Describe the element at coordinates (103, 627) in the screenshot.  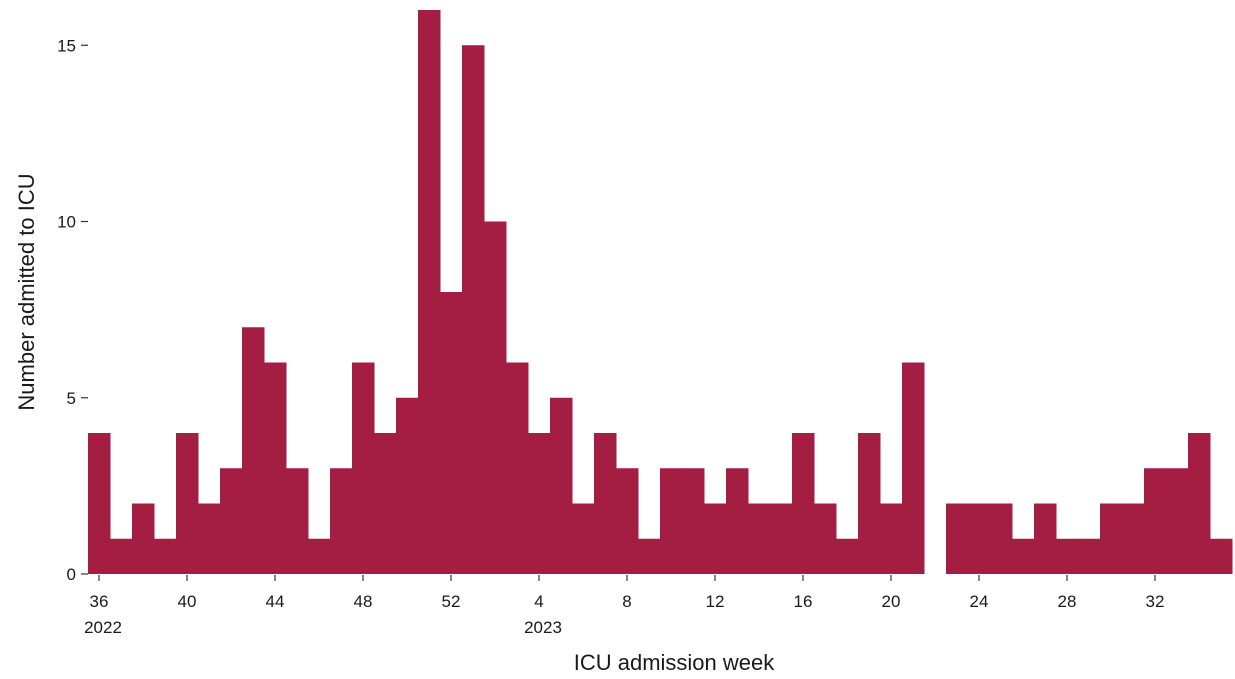
I see `x-year-label: 2022` at that location.